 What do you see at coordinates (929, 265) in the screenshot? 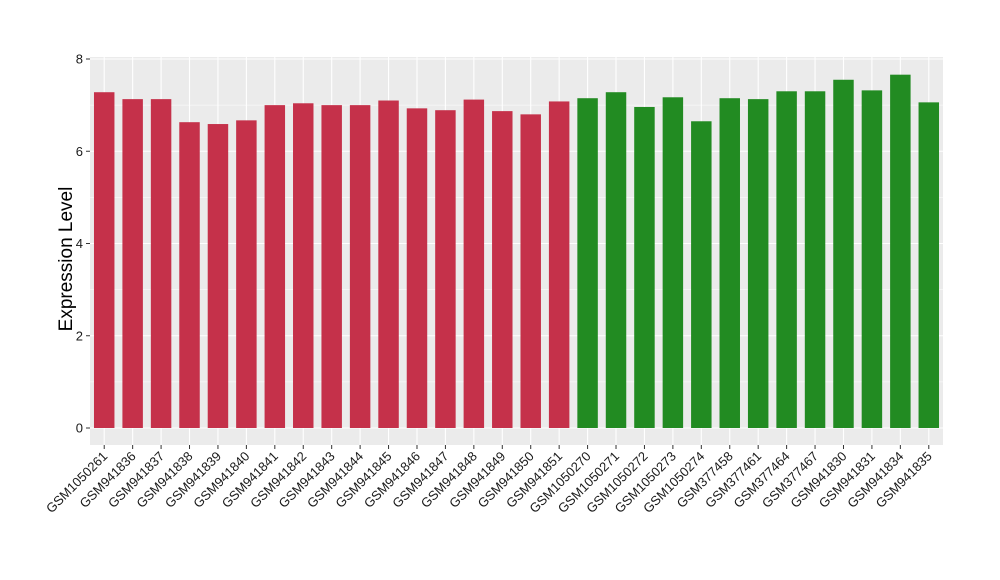
I see `bar-GSM941835` at bounding box center [929, 265].